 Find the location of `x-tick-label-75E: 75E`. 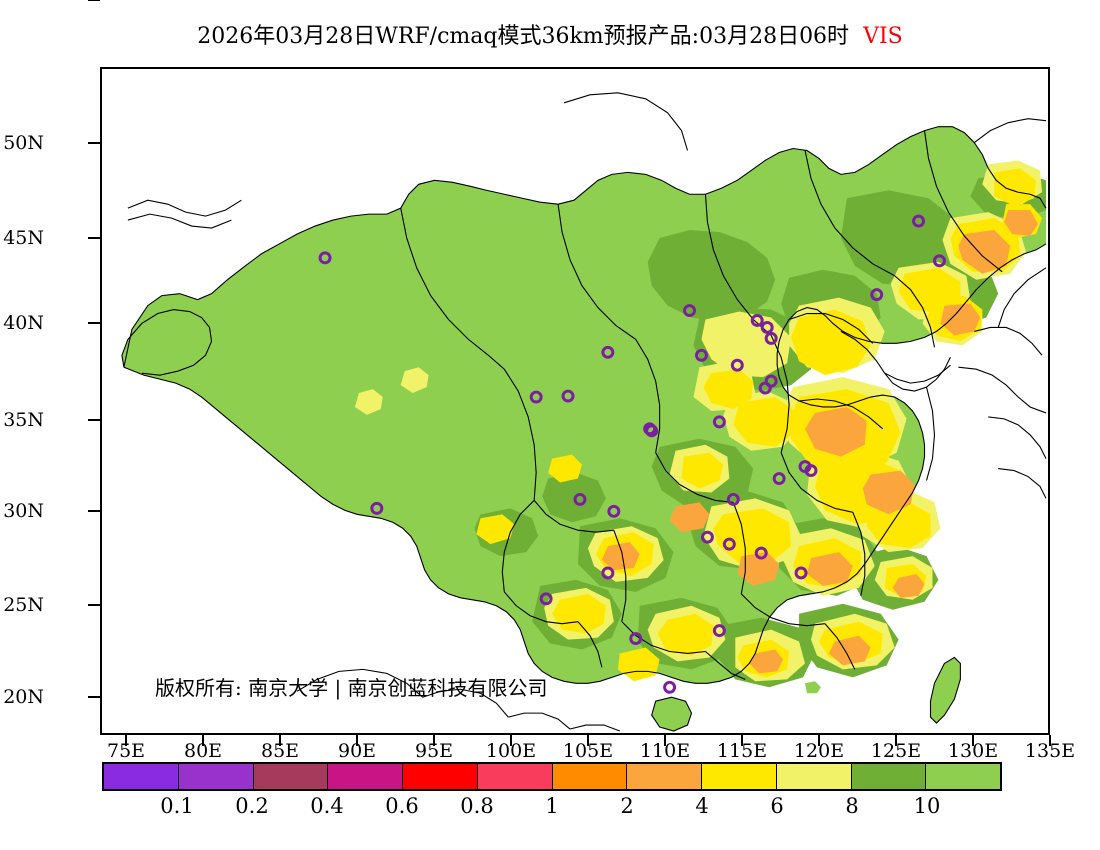

x-tick-label-75E: 75E is located at coordinates (126, 751).